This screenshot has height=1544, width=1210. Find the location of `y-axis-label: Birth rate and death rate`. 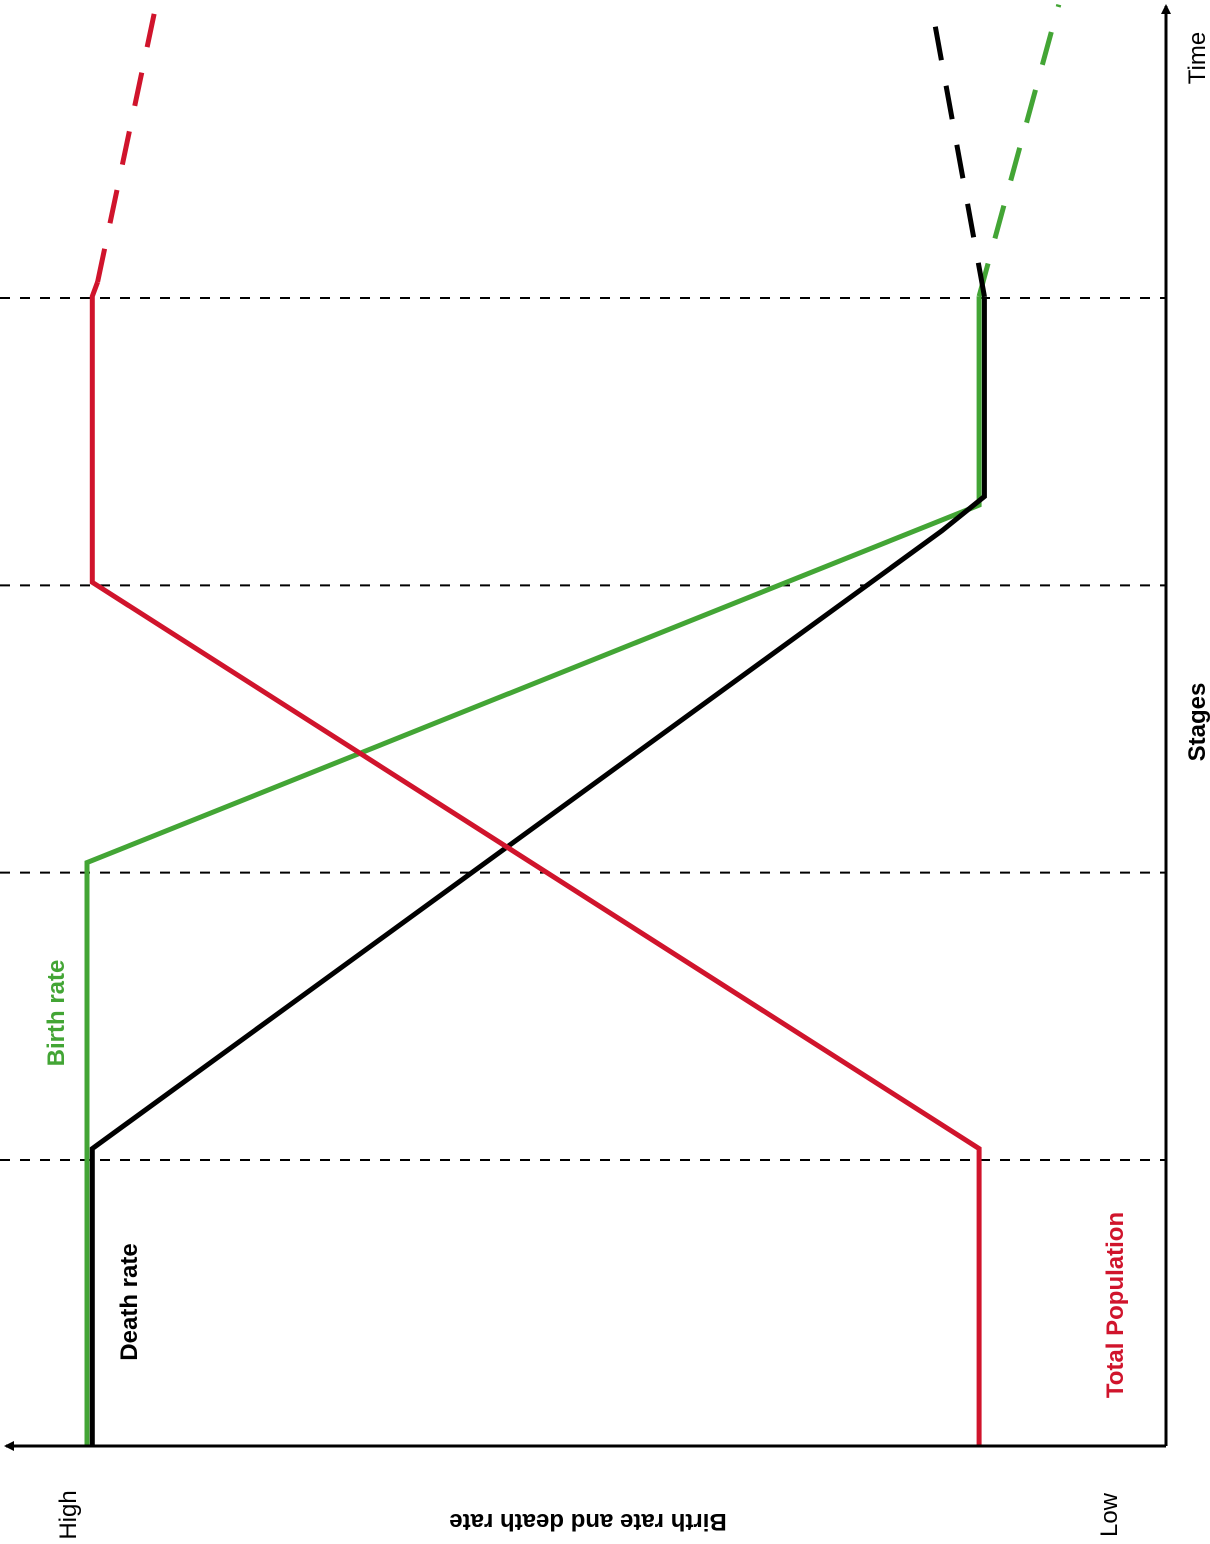

y-axis-label: Birth rate and death rate is located at coordinates (587, 1521).